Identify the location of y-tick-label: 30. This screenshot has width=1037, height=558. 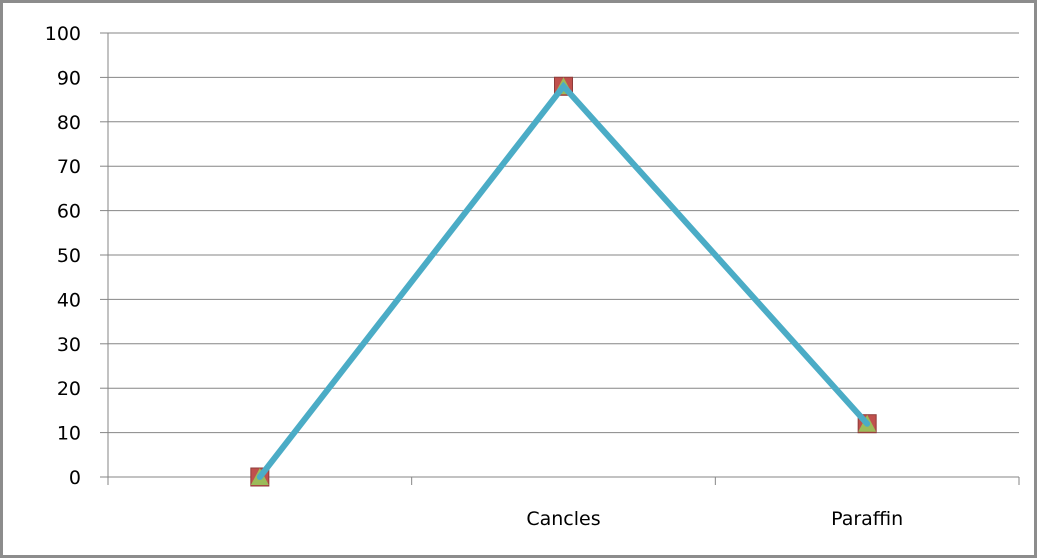
(69, 345).